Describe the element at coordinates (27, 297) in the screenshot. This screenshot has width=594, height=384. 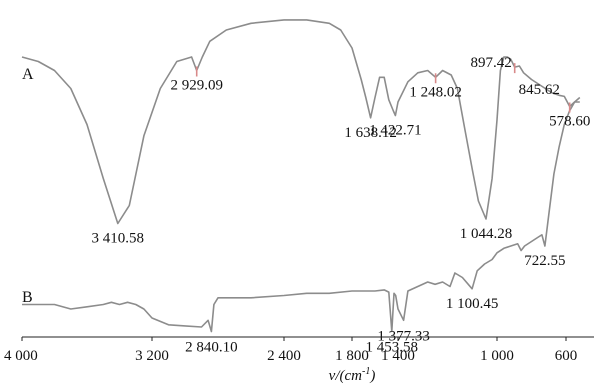
I see `series-label-b: B` at that location.